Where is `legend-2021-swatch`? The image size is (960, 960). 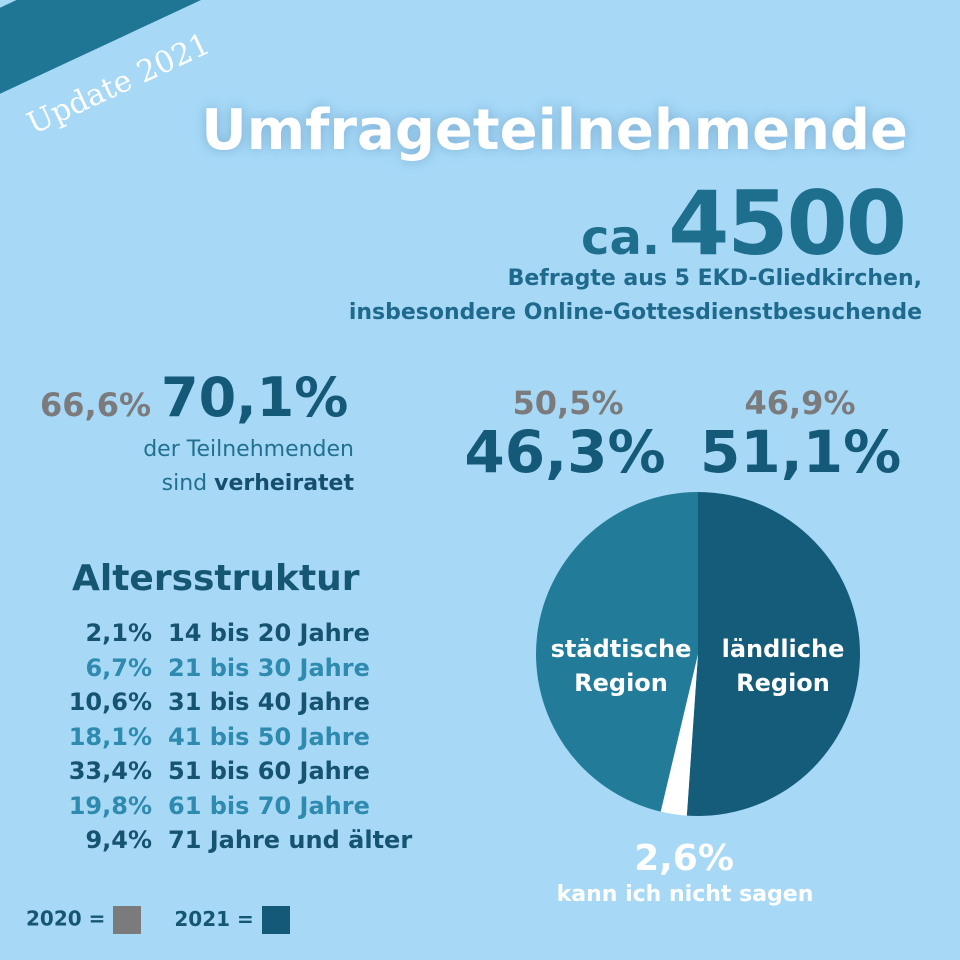 legend-2021-swatch is located at coordinates (275, 920).